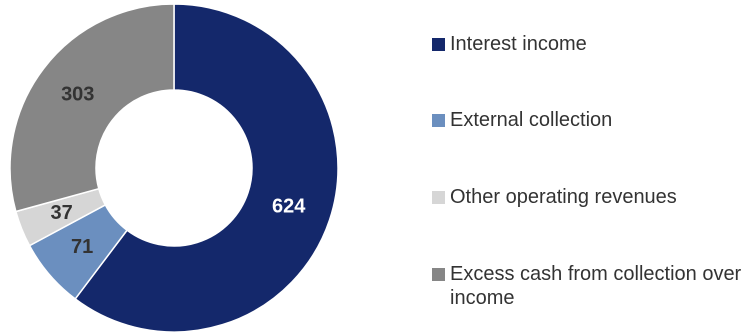  I want to click on data-label-excess-cash: 303, so click(77, 95).